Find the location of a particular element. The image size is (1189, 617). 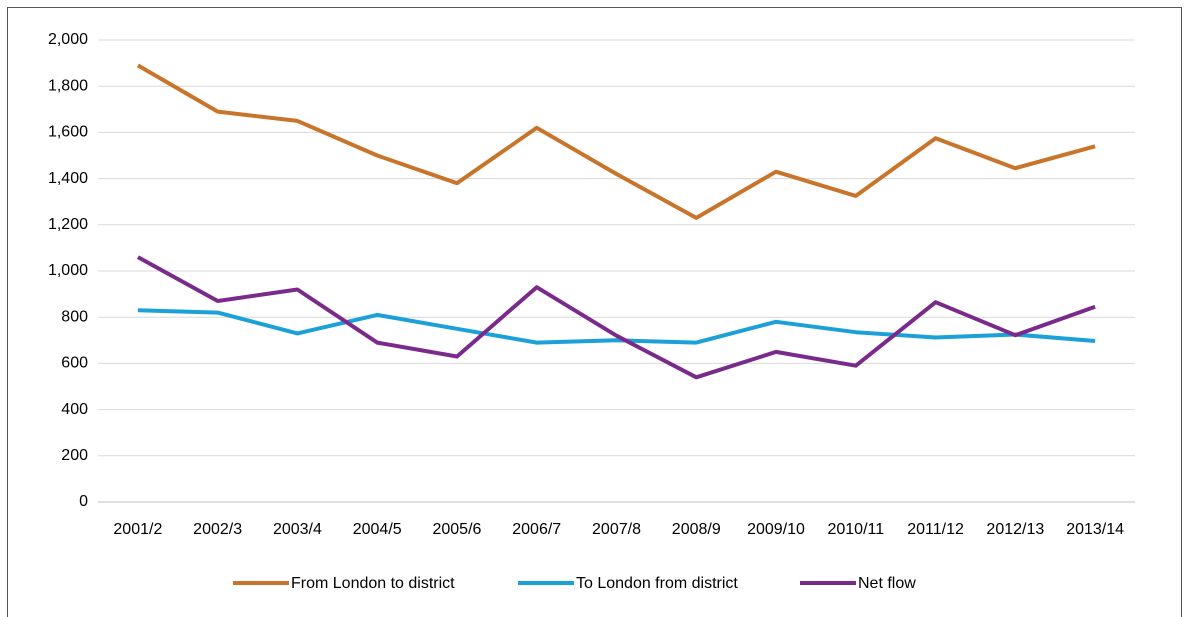

legend-label: Net flow is located at coordinates (887, 583).